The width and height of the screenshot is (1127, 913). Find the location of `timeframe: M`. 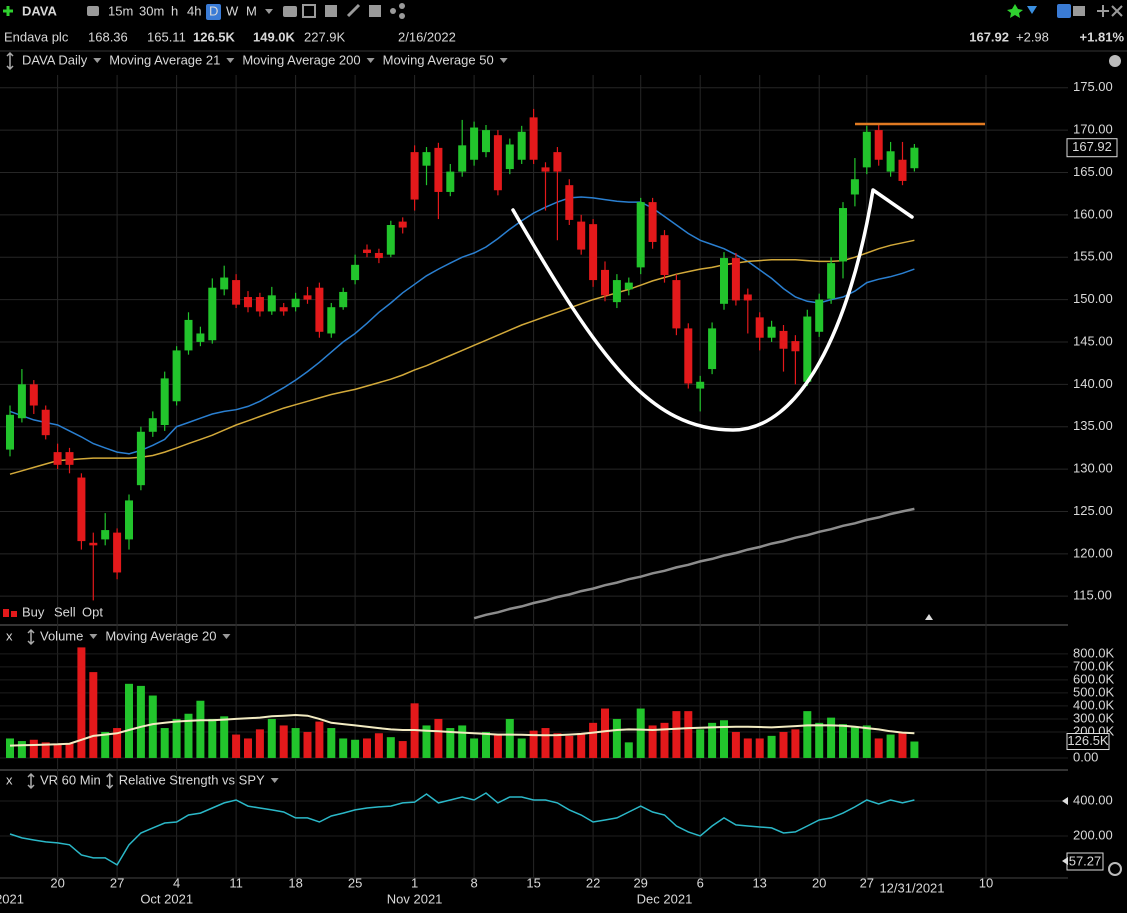

timeframe: M is located at coordinates (251, 10).